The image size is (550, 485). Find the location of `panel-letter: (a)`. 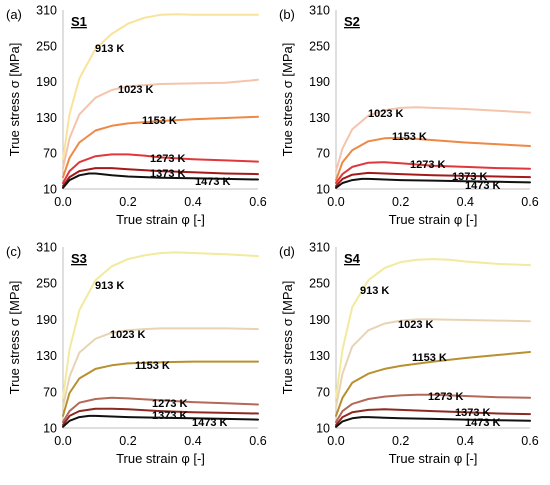

panel-letter: (a) is located at coordinates (14, 14).